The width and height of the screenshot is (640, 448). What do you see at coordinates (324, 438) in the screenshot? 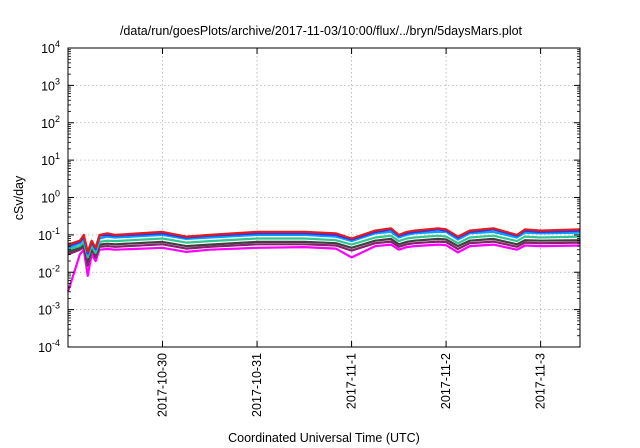
I see `x-axis-label: Coordinated Universal Time (UTC)` at bounding box center [324, 438].